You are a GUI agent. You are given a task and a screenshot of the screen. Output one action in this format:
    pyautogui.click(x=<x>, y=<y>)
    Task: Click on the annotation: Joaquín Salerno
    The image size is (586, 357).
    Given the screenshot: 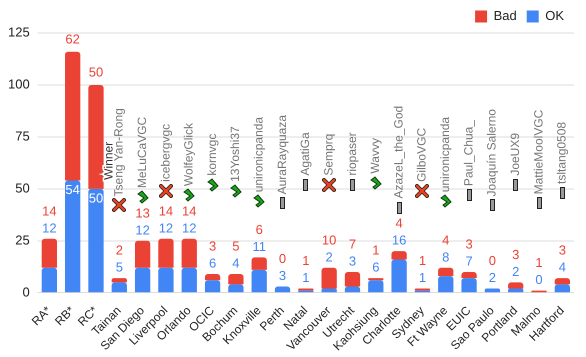 What is the action you would take?
    pyautogui.click(x=491, y=152)
    